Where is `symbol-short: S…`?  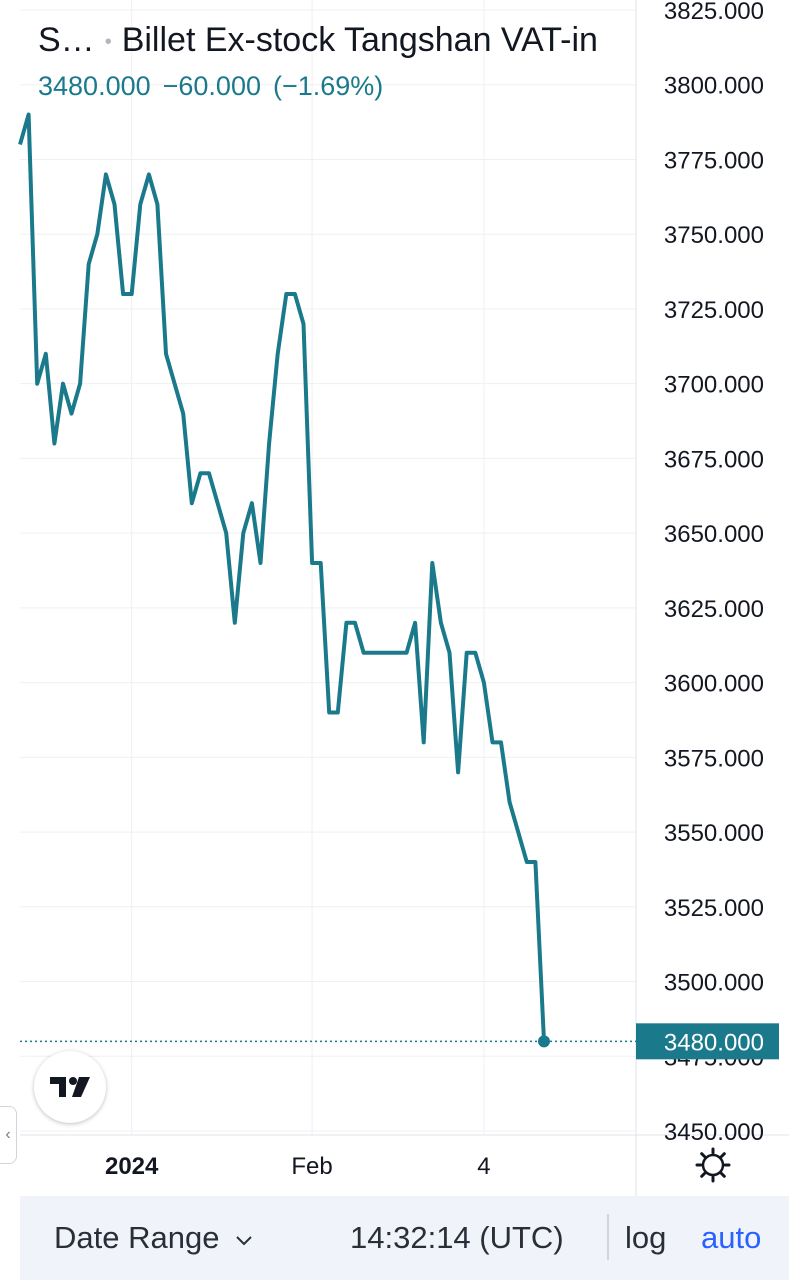
symbol-short: S… is located at coordinates (66, 40).